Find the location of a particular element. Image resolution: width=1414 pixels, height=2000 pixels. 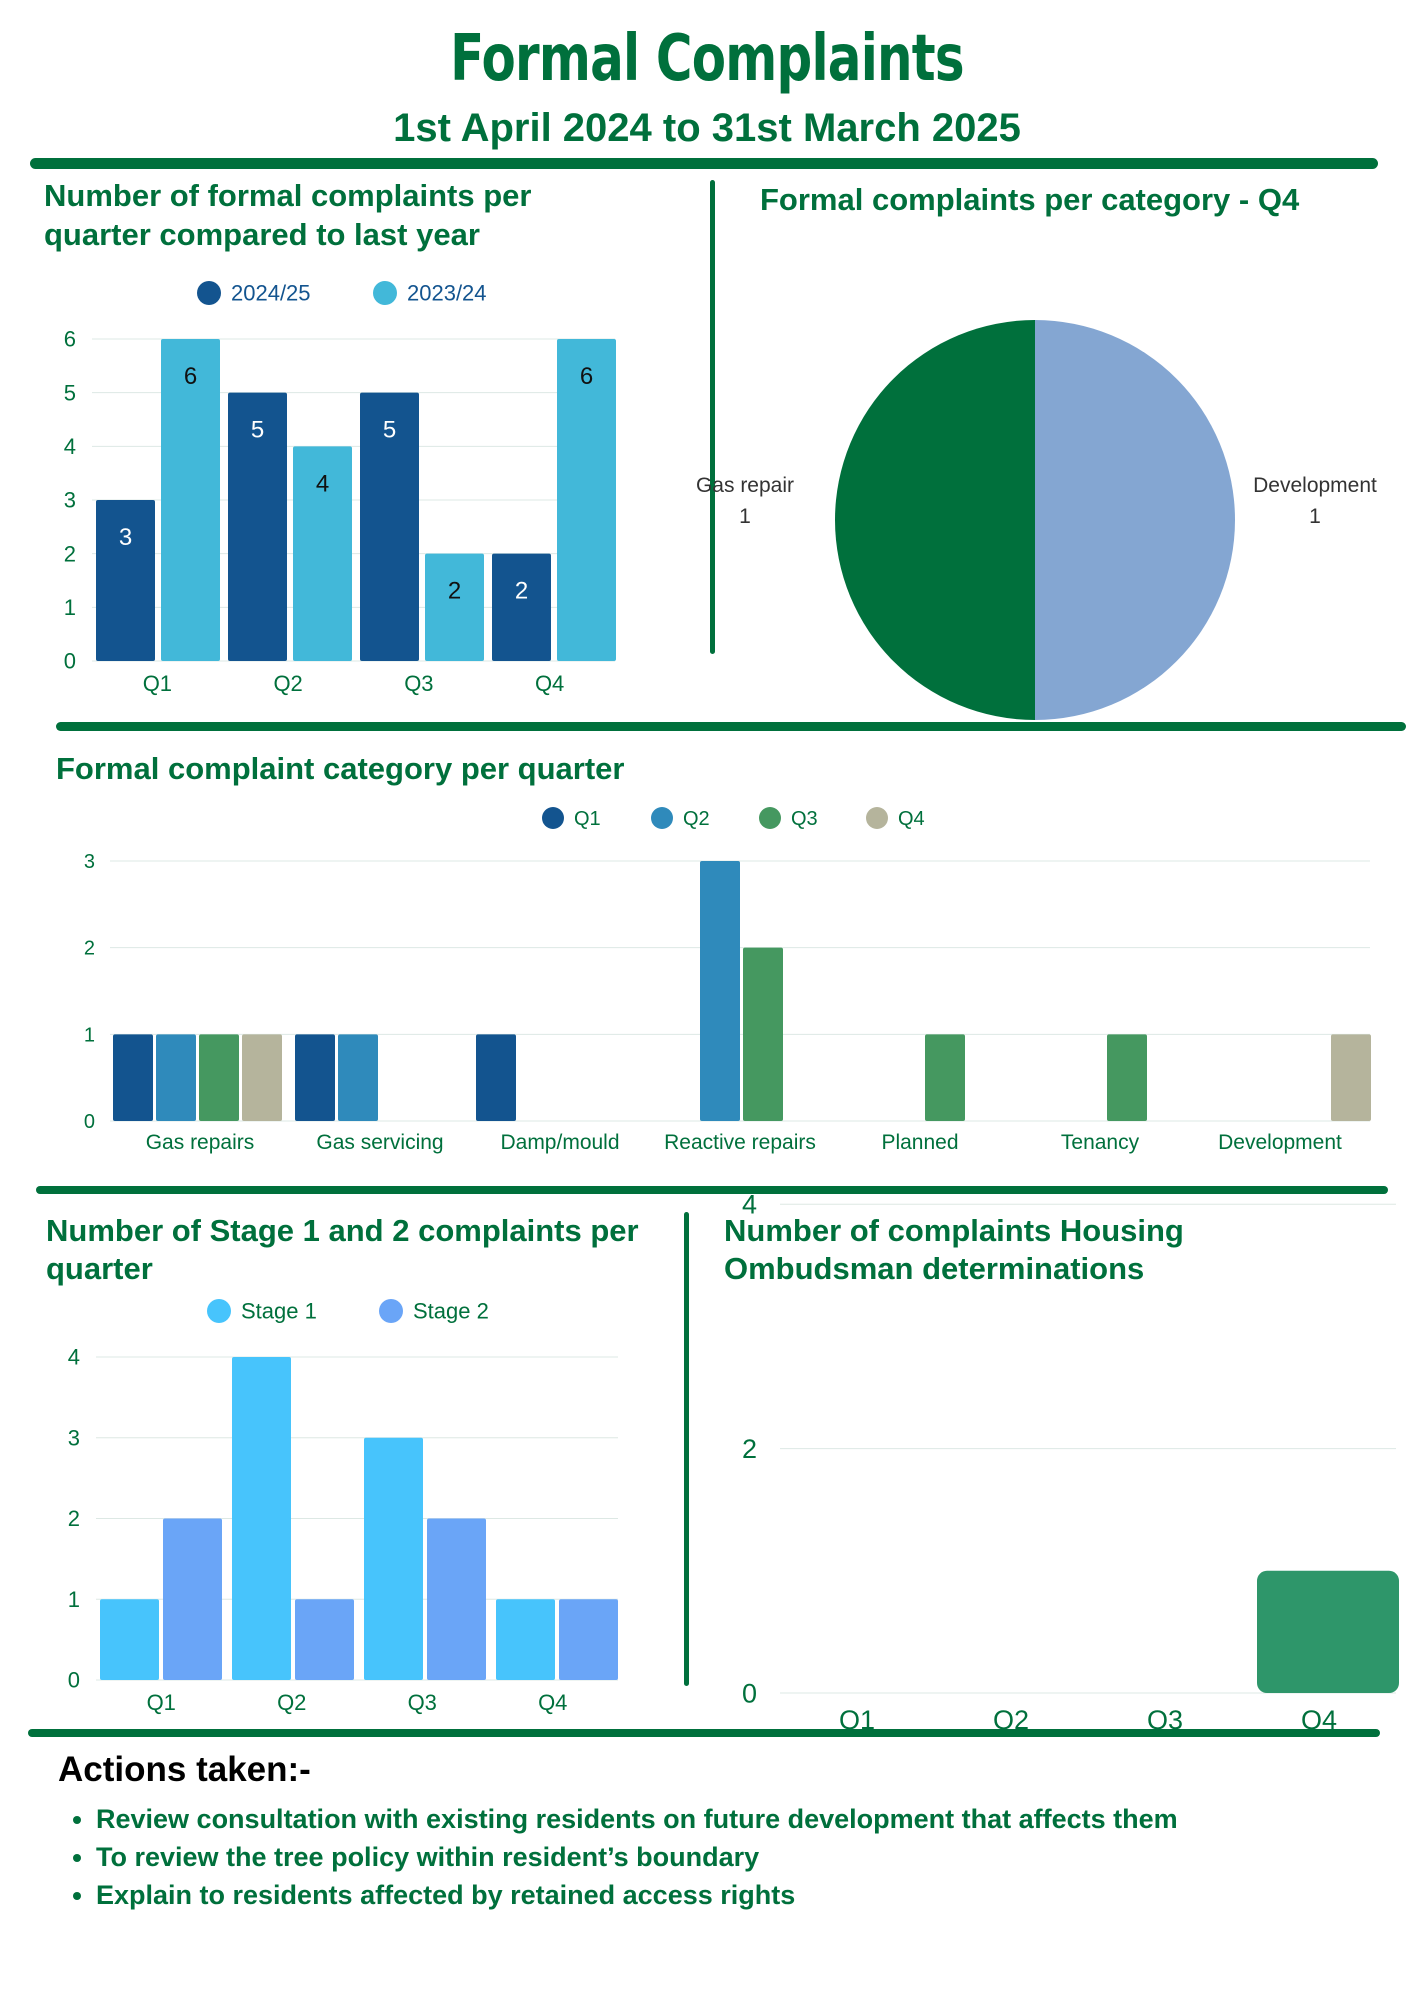

pie-chart-title: Formal complaints per category - Q4 is located at coordinates (1030, 199).